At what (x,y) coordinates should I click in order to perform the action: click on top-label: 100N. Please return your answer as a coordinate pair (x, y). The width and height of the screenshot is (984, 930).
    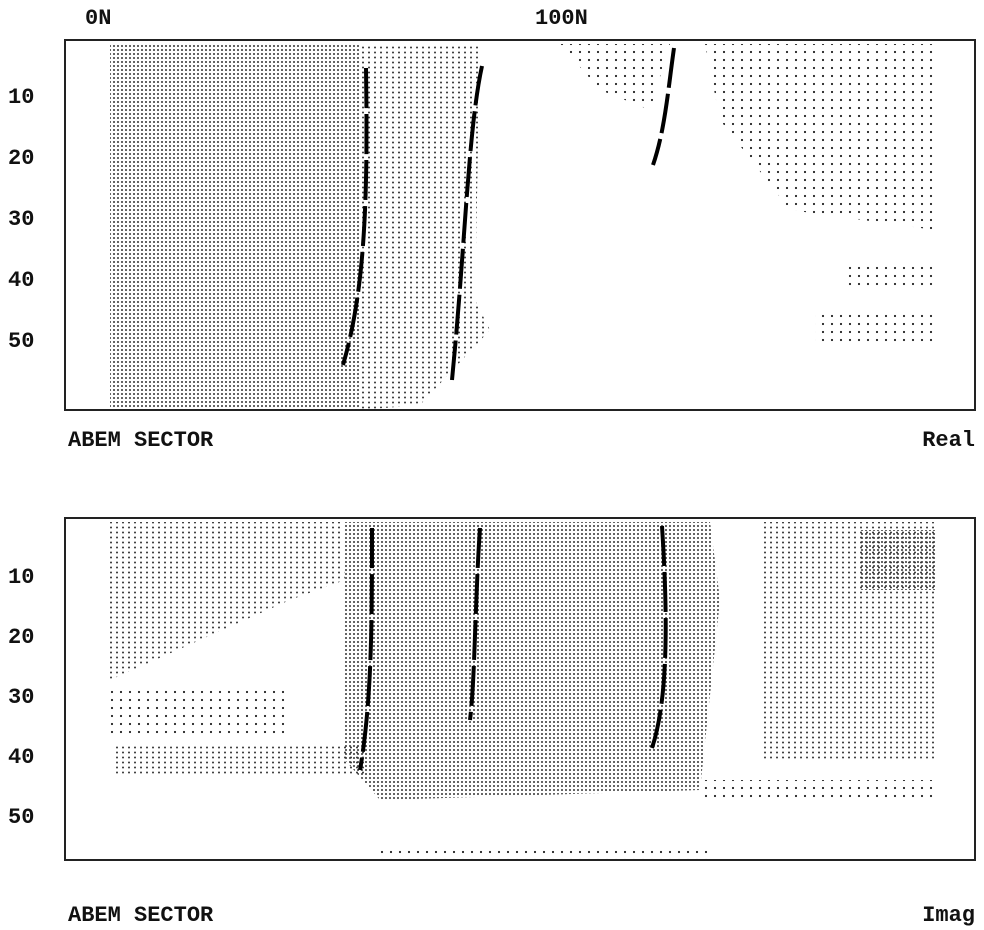
    Looking at the image, I should click on (561, 18).